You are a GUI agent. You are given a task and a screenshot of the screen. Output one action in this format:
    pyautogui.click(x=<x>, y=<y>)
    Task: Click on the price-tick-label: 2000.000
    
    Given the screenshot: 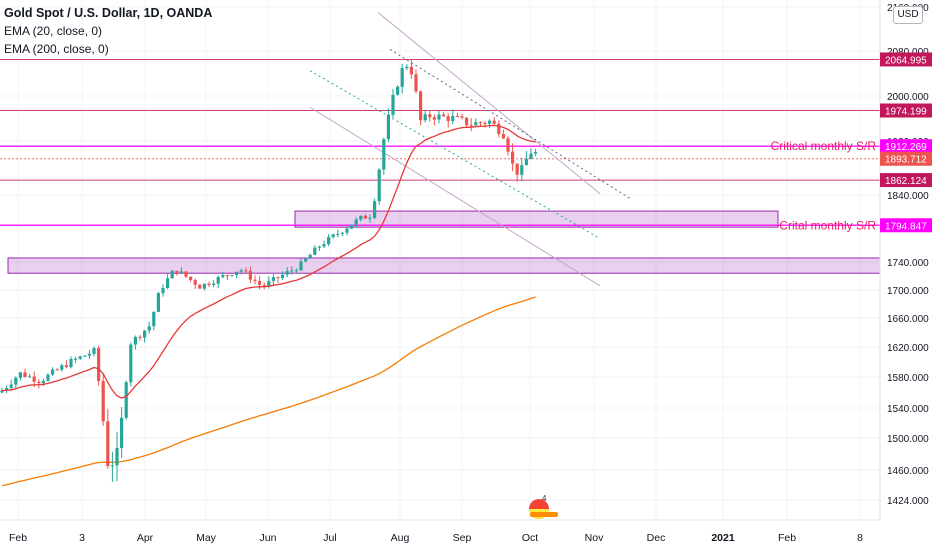 What is the action you would take?
    pyautogui.click(x=908, y=97)
    